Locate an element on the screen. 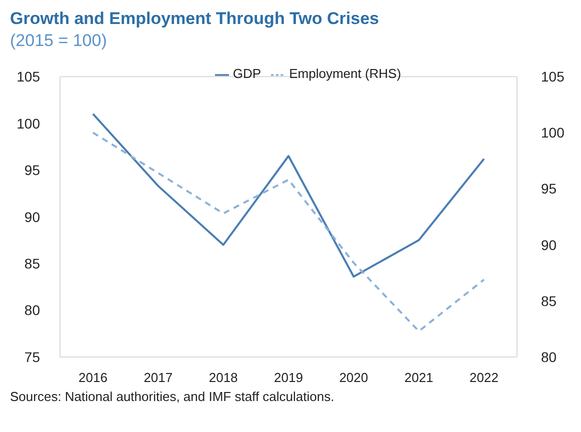  x-tick-label: 2020 is located at coordinates (353, 378).